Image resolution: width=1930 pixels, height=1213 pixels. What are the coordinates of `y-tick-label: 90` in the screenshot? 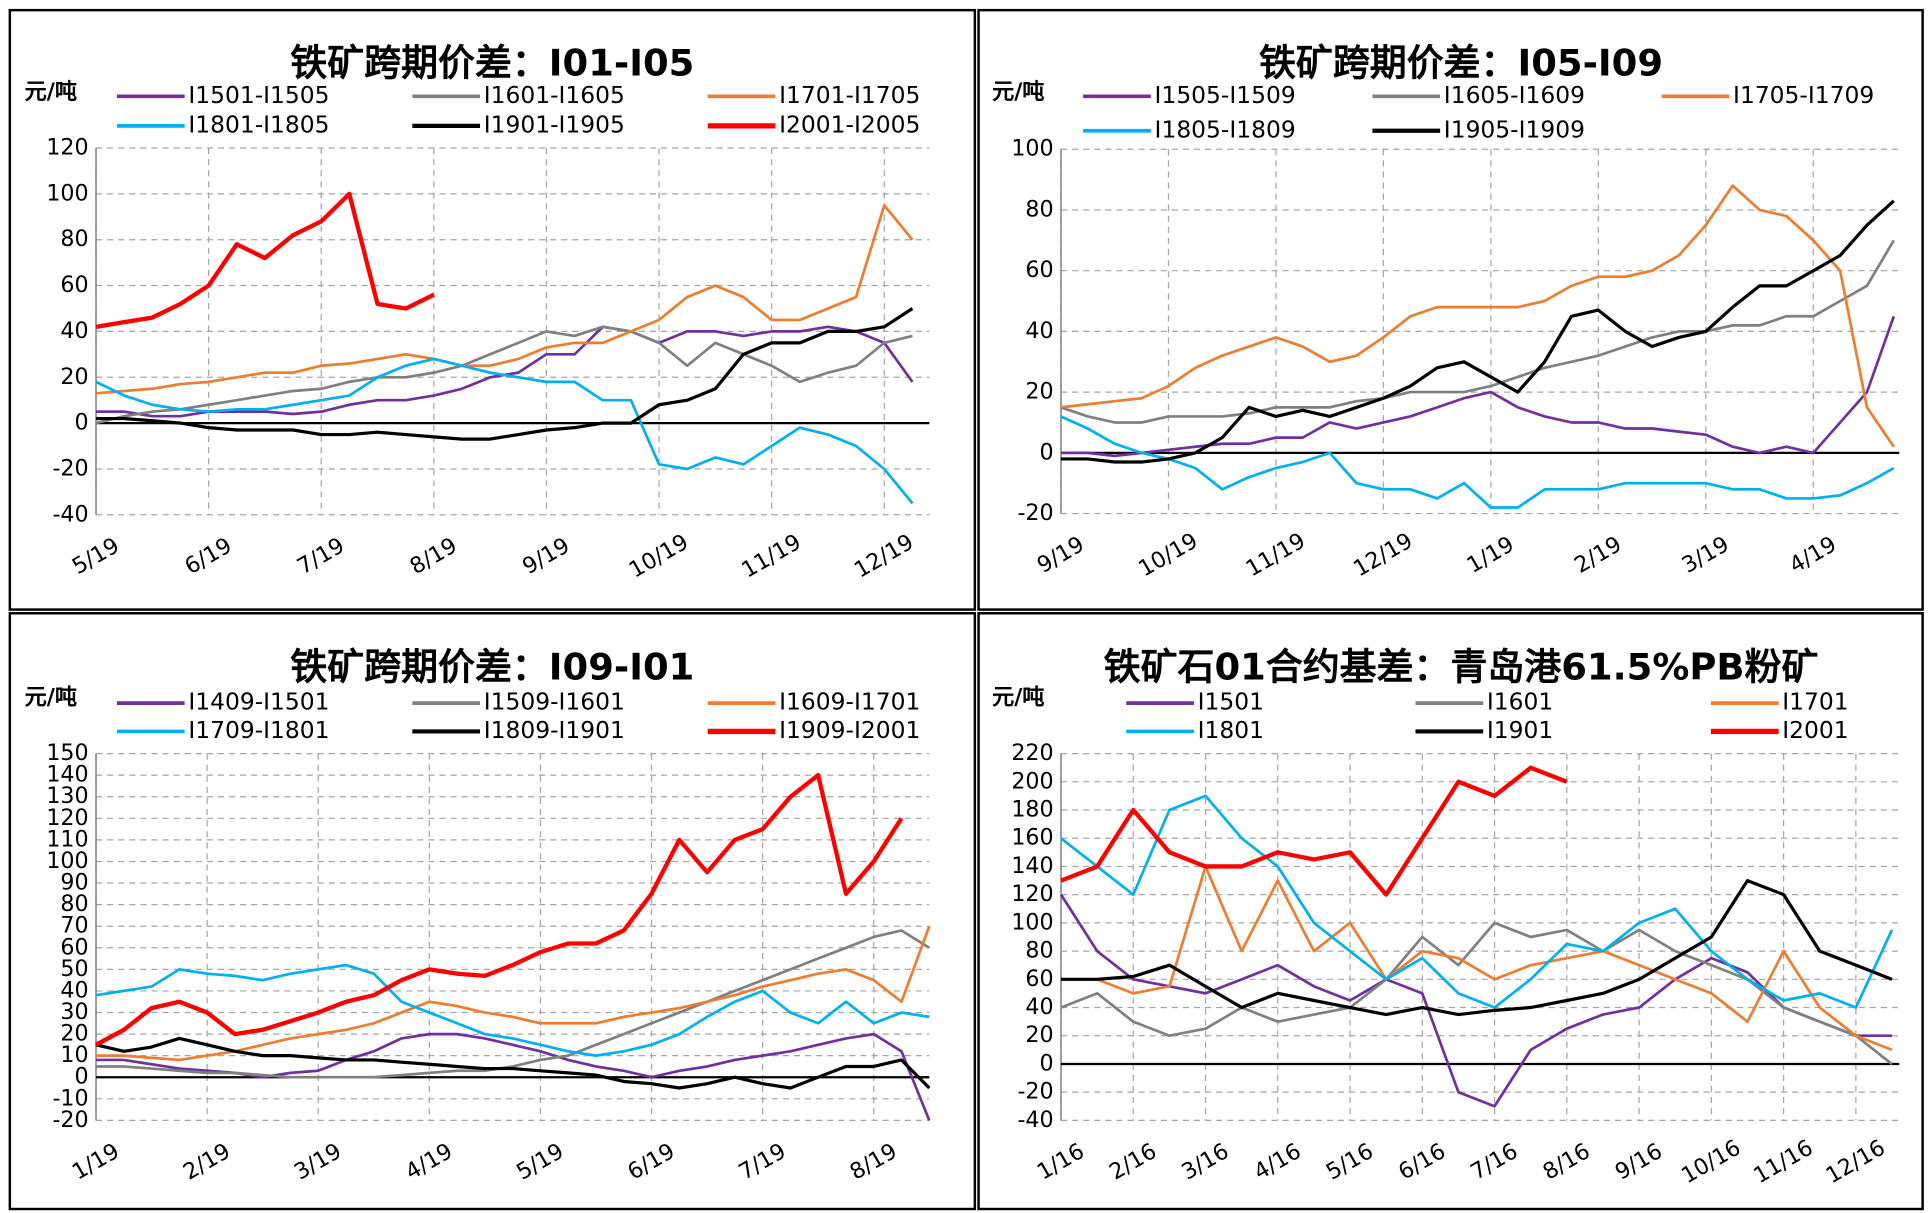 It's located at (74, 883).